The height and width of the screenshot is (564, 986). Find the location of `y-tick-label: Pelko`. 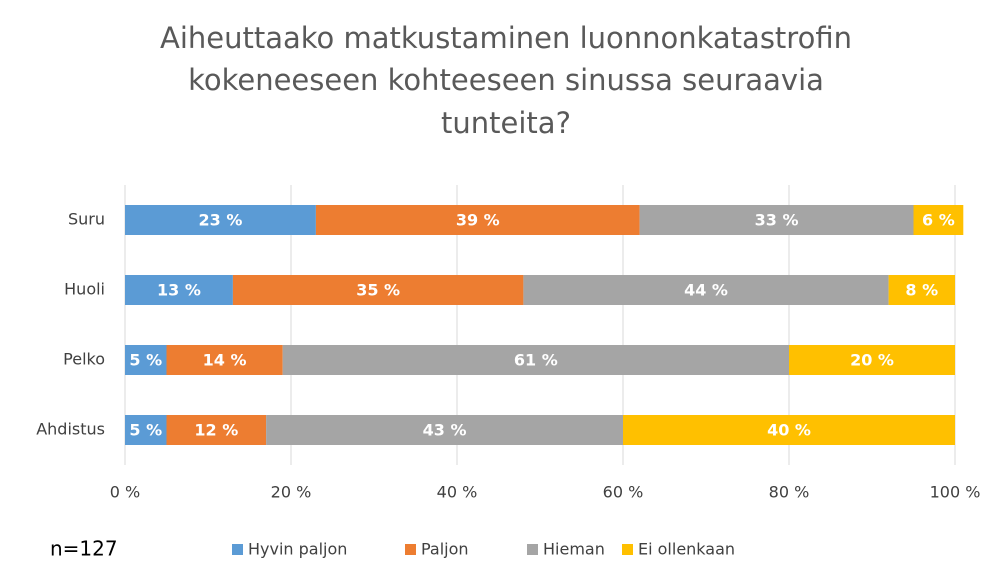

y-tick-label: Pelko is located at coordinates (84, 359).